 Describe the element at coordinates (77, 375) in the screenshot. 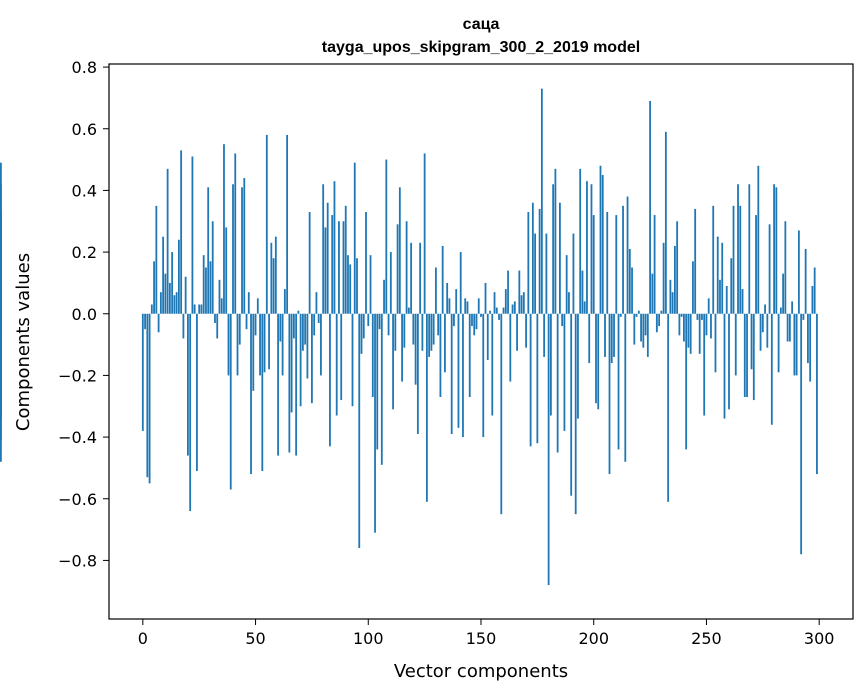

I see `y-tick-label: −0.2` at that location.